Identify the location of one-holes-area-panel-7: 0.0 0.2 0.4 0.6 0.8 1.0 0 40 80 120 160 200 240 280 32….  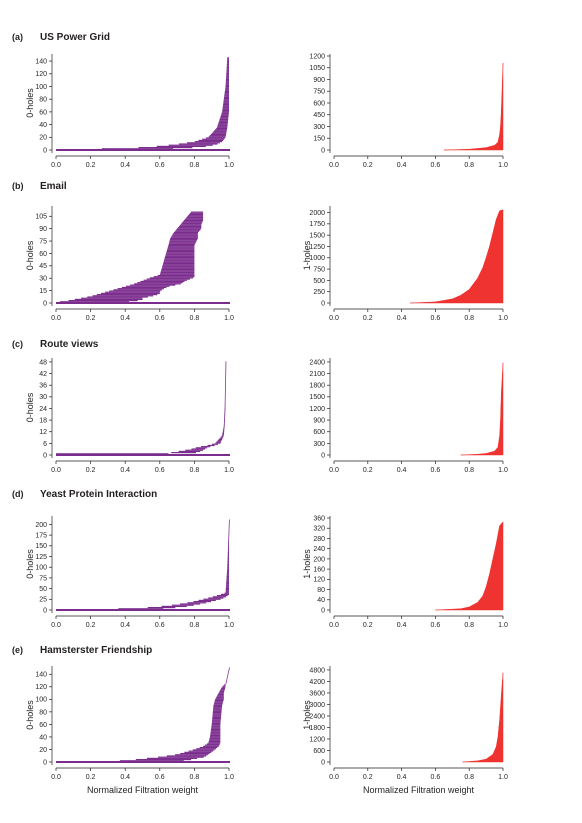
(405, 572).